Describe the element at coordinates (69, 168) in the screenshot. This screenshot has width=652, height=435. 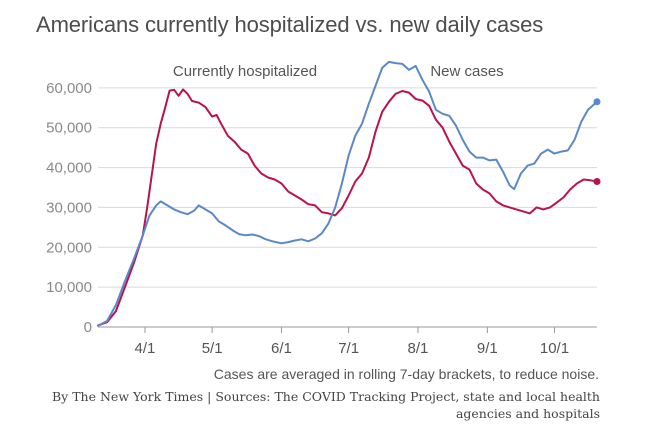
I see `y-tick-label: 40,000` at that location.